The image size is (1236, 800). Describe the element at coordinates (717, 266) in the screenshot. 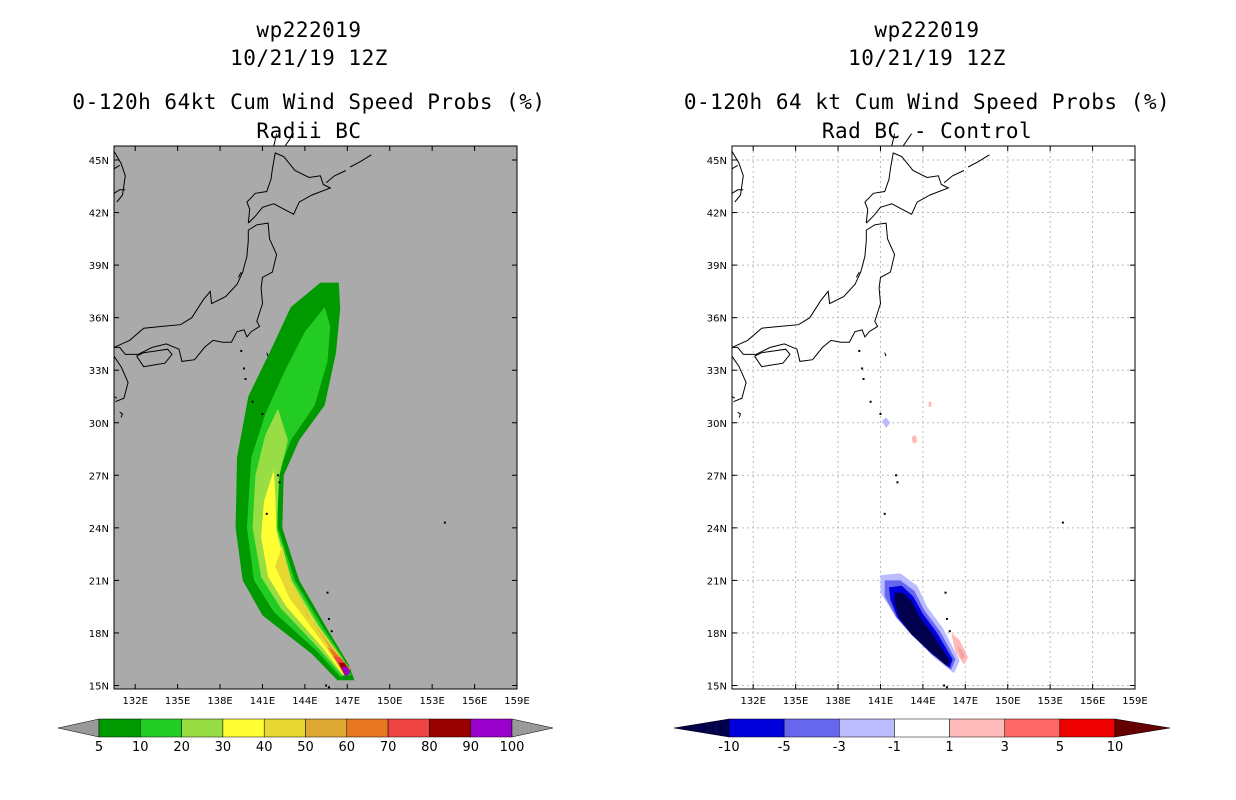

I see `y-tick-label: 39N` at that location.